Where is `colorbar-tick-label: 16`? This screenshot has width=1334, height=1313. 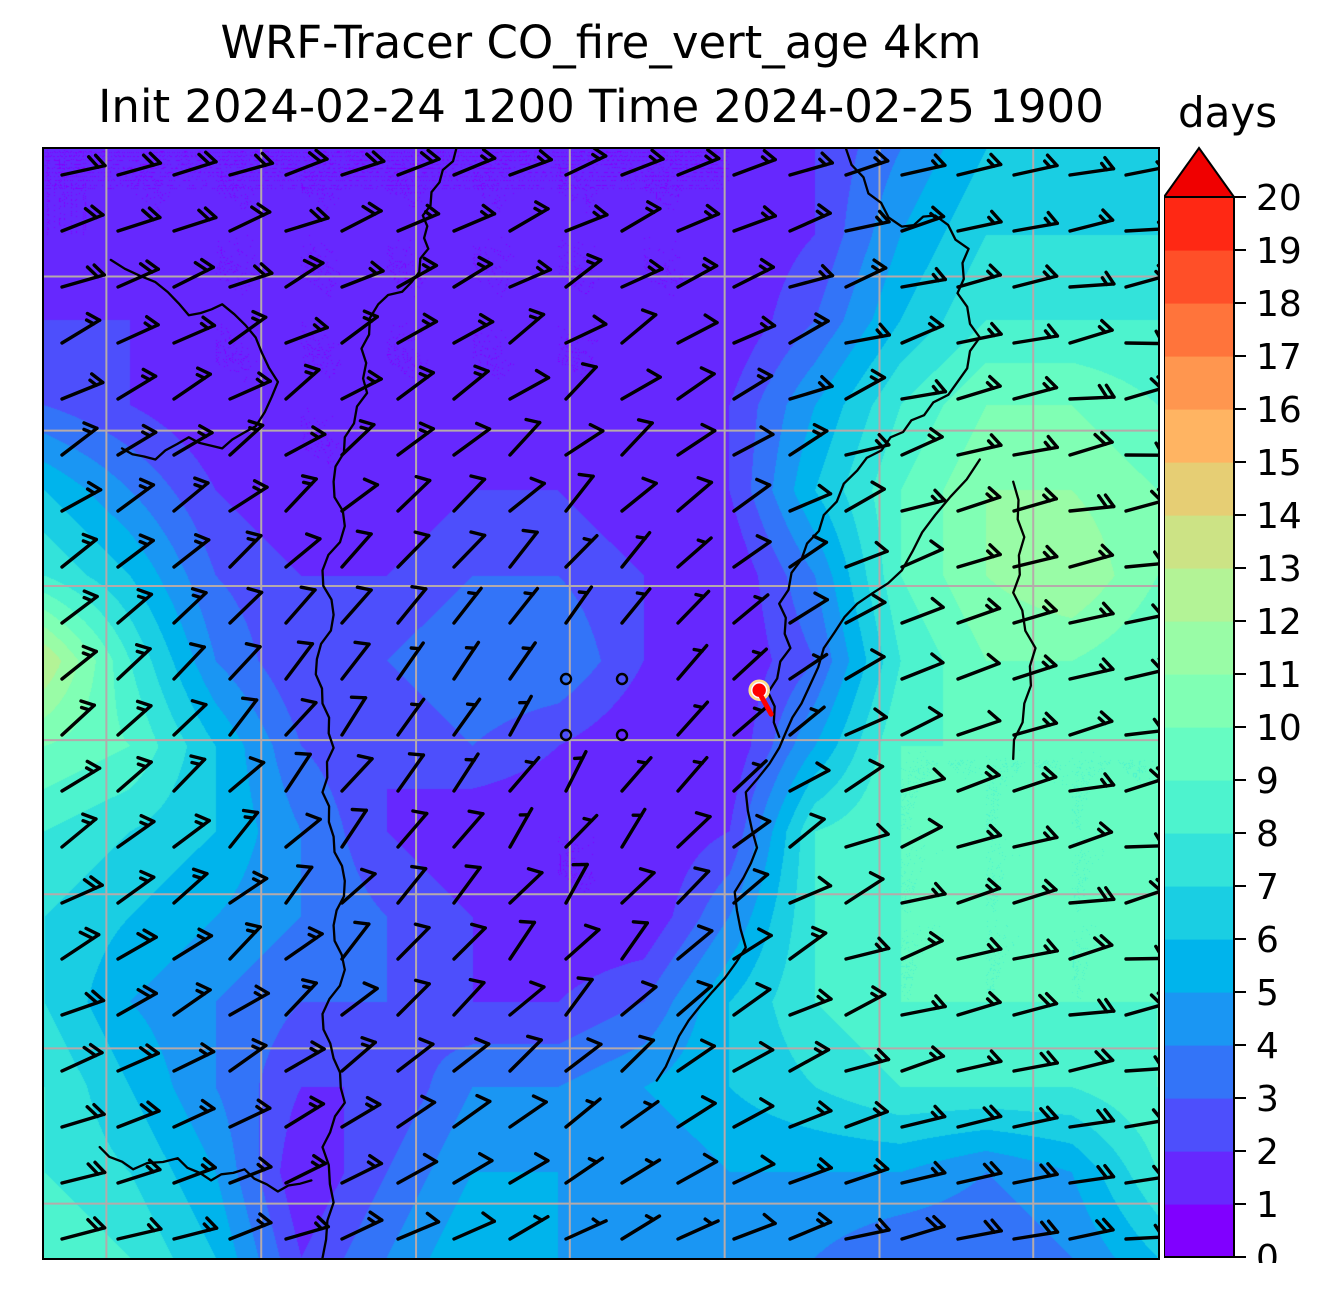 colorbar-tick-label: 16 is located at coordinates (1279, 410).